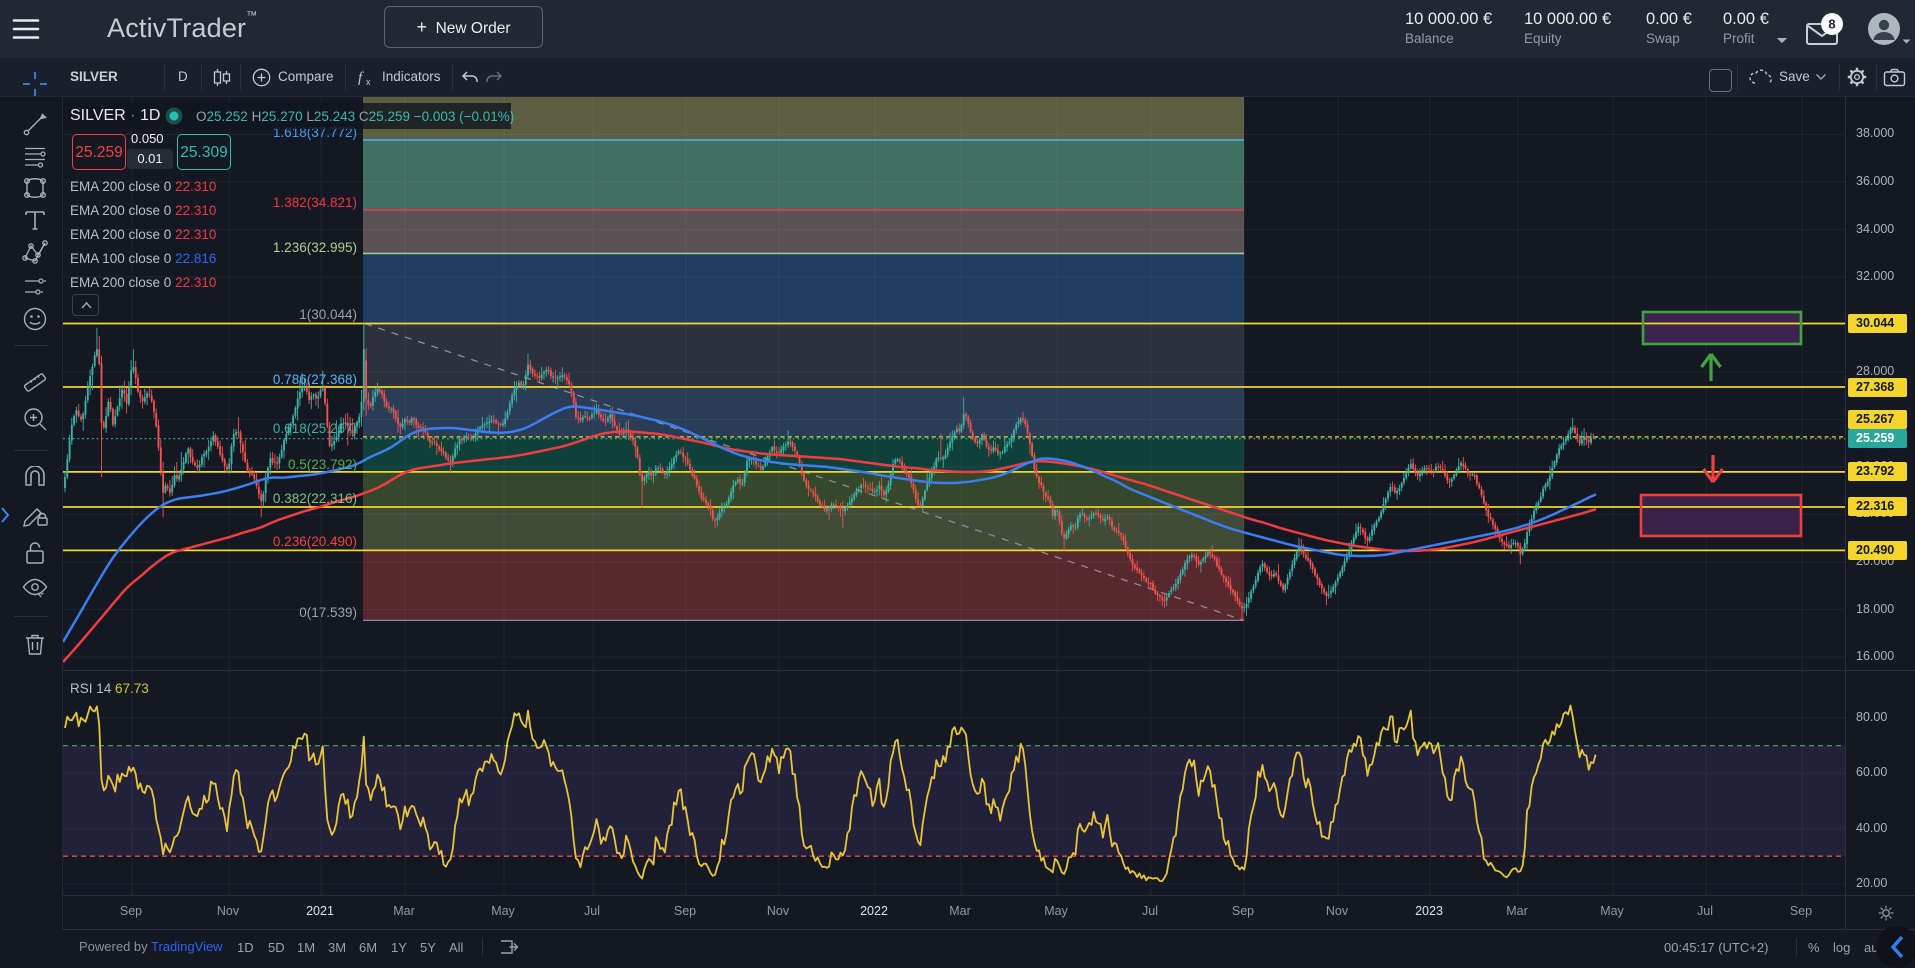 Image resolution: width=1915 pixels, height=968 pixels. Describe the element at coordinates (315, 428) in the screenshot. I see `svg-text: 0.618(25.267)` at that location.